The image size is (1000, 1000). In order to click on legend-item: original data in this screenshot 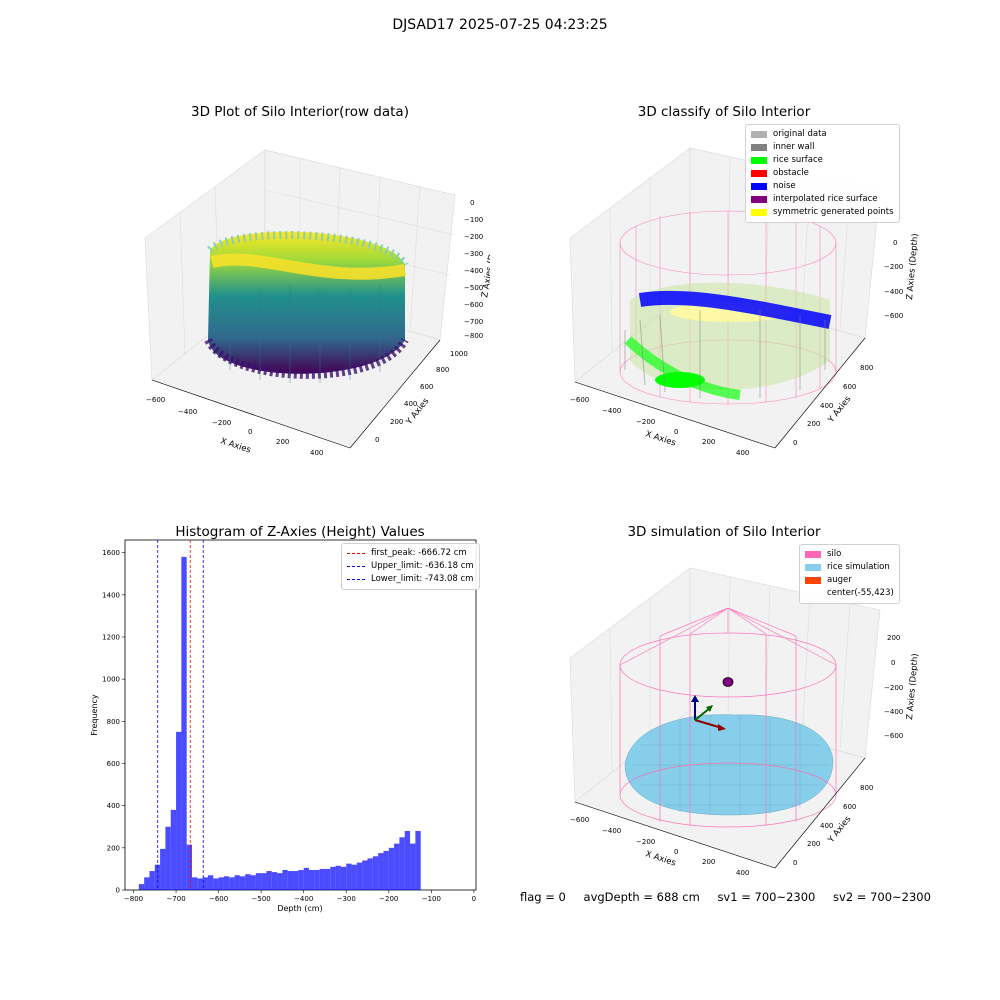, I will do `click(822, 134)`.